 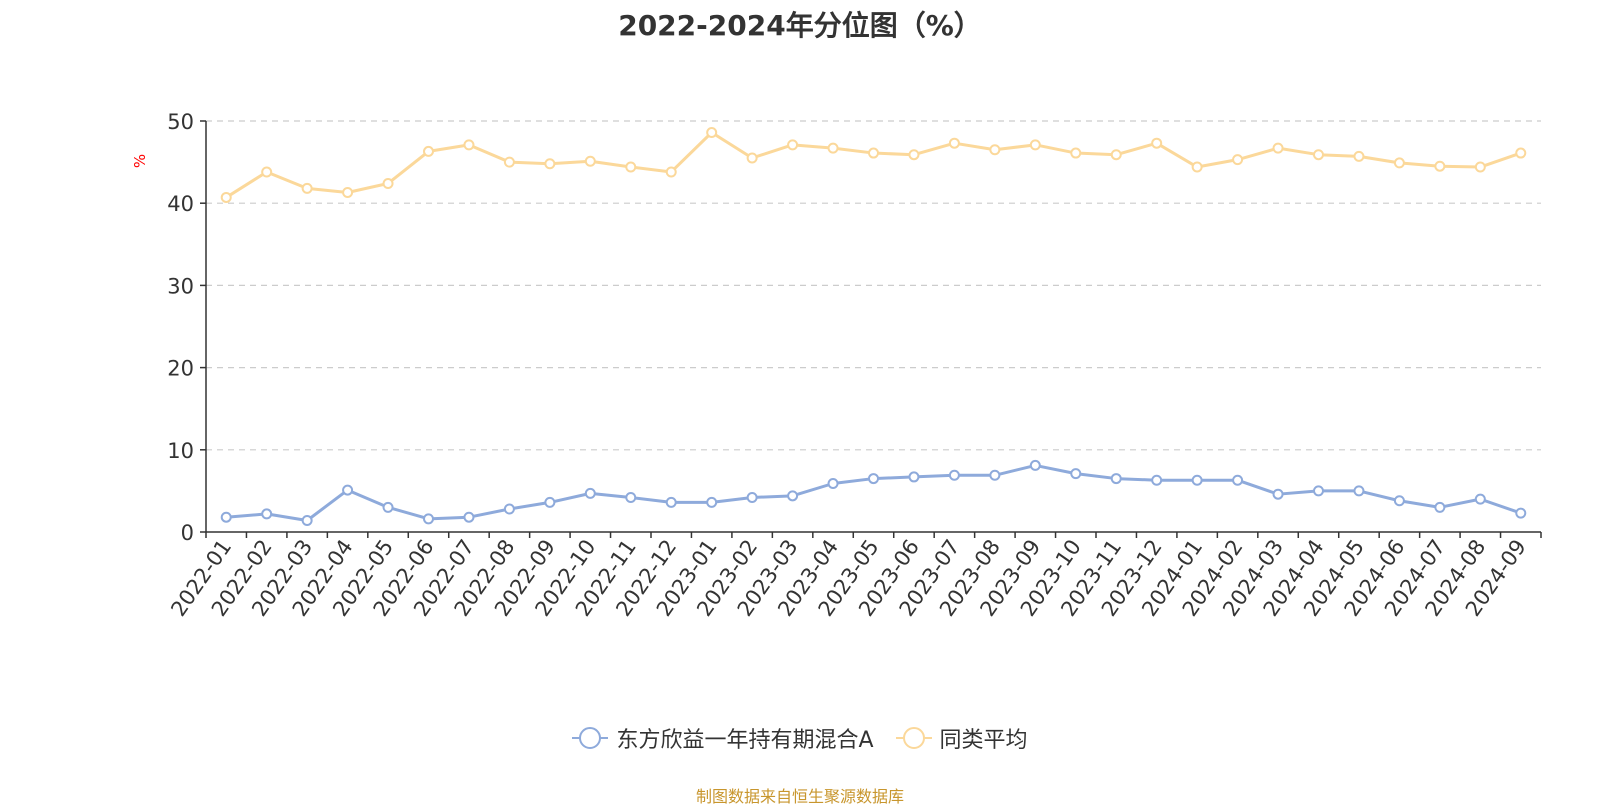 I want to click on series-line, so click(x=873, y=165).